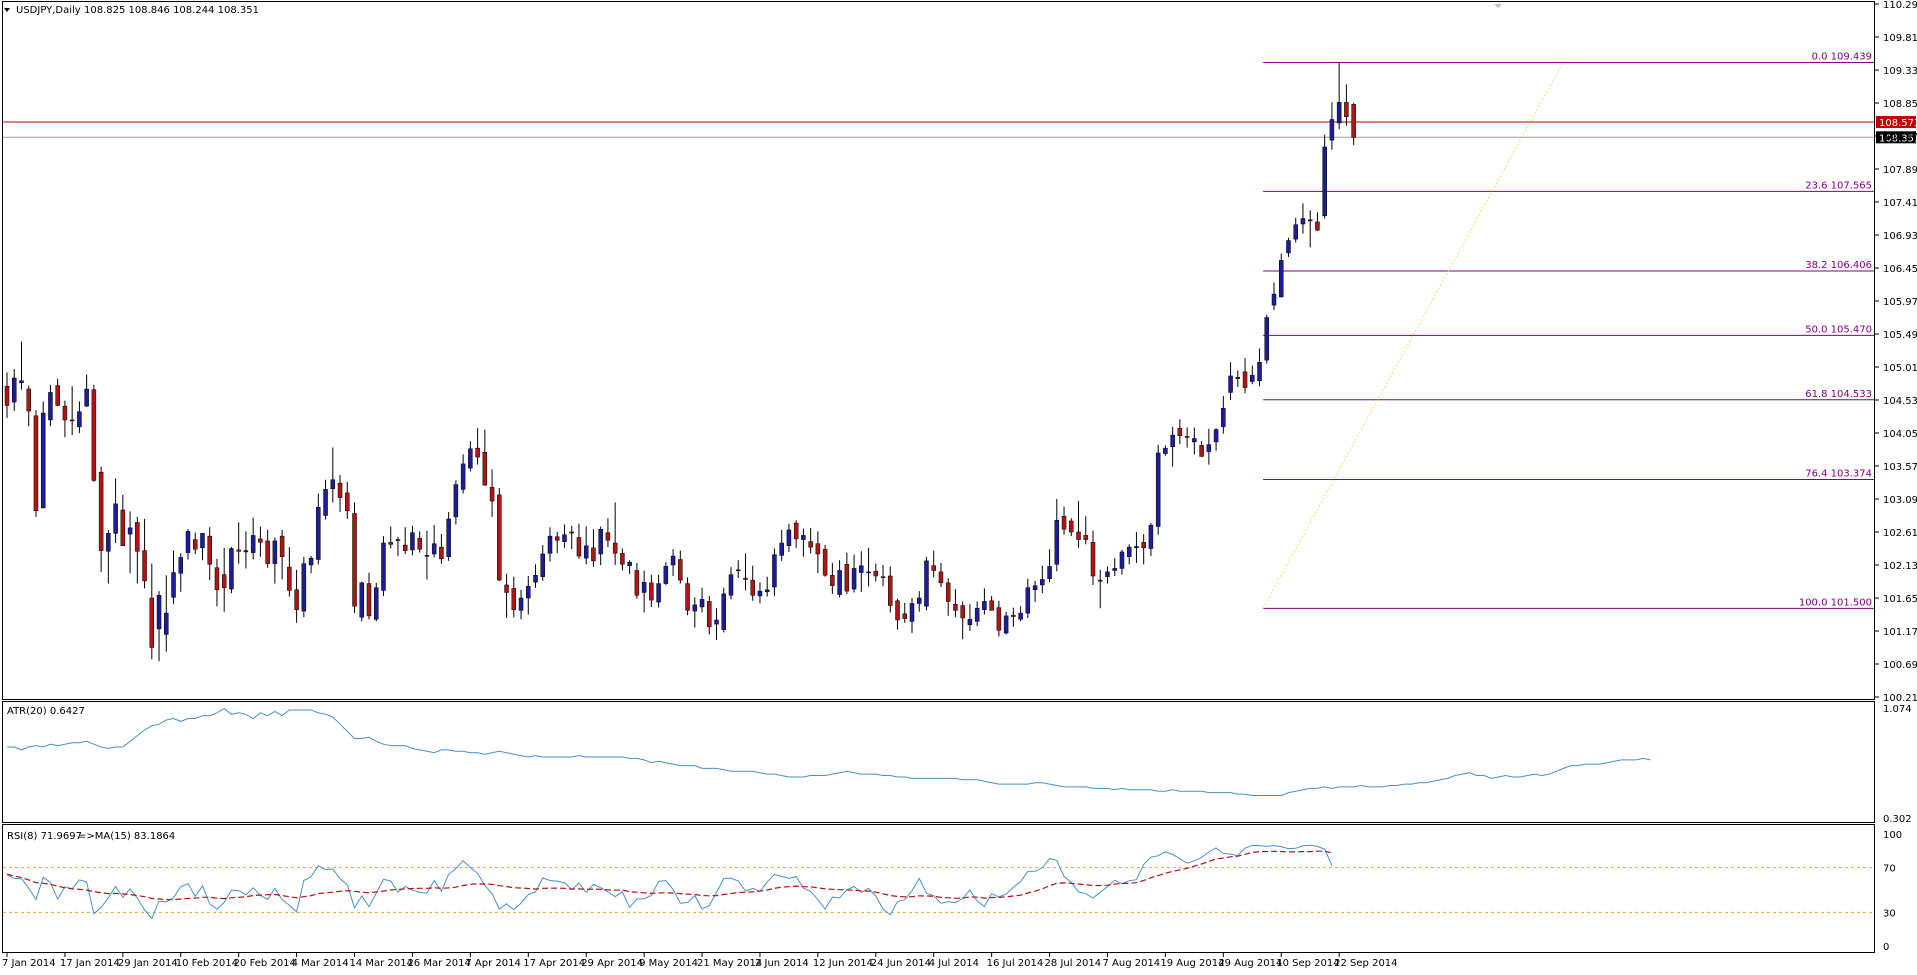 This screenshot has width=1917, height=975. What do you see at coordinates (1073, 963) in the screenshot?
I see `x-tick-label: 28 Jul 2014` at bounding box center [1073, 963].